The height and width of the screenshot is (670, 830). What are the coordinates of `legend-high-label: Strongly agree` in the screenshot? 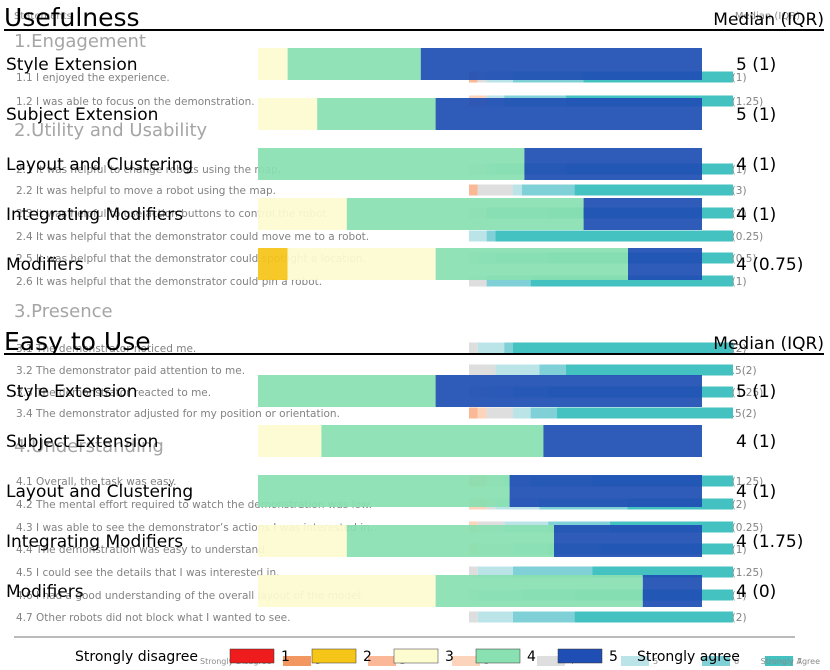 It's located at (688, 657).